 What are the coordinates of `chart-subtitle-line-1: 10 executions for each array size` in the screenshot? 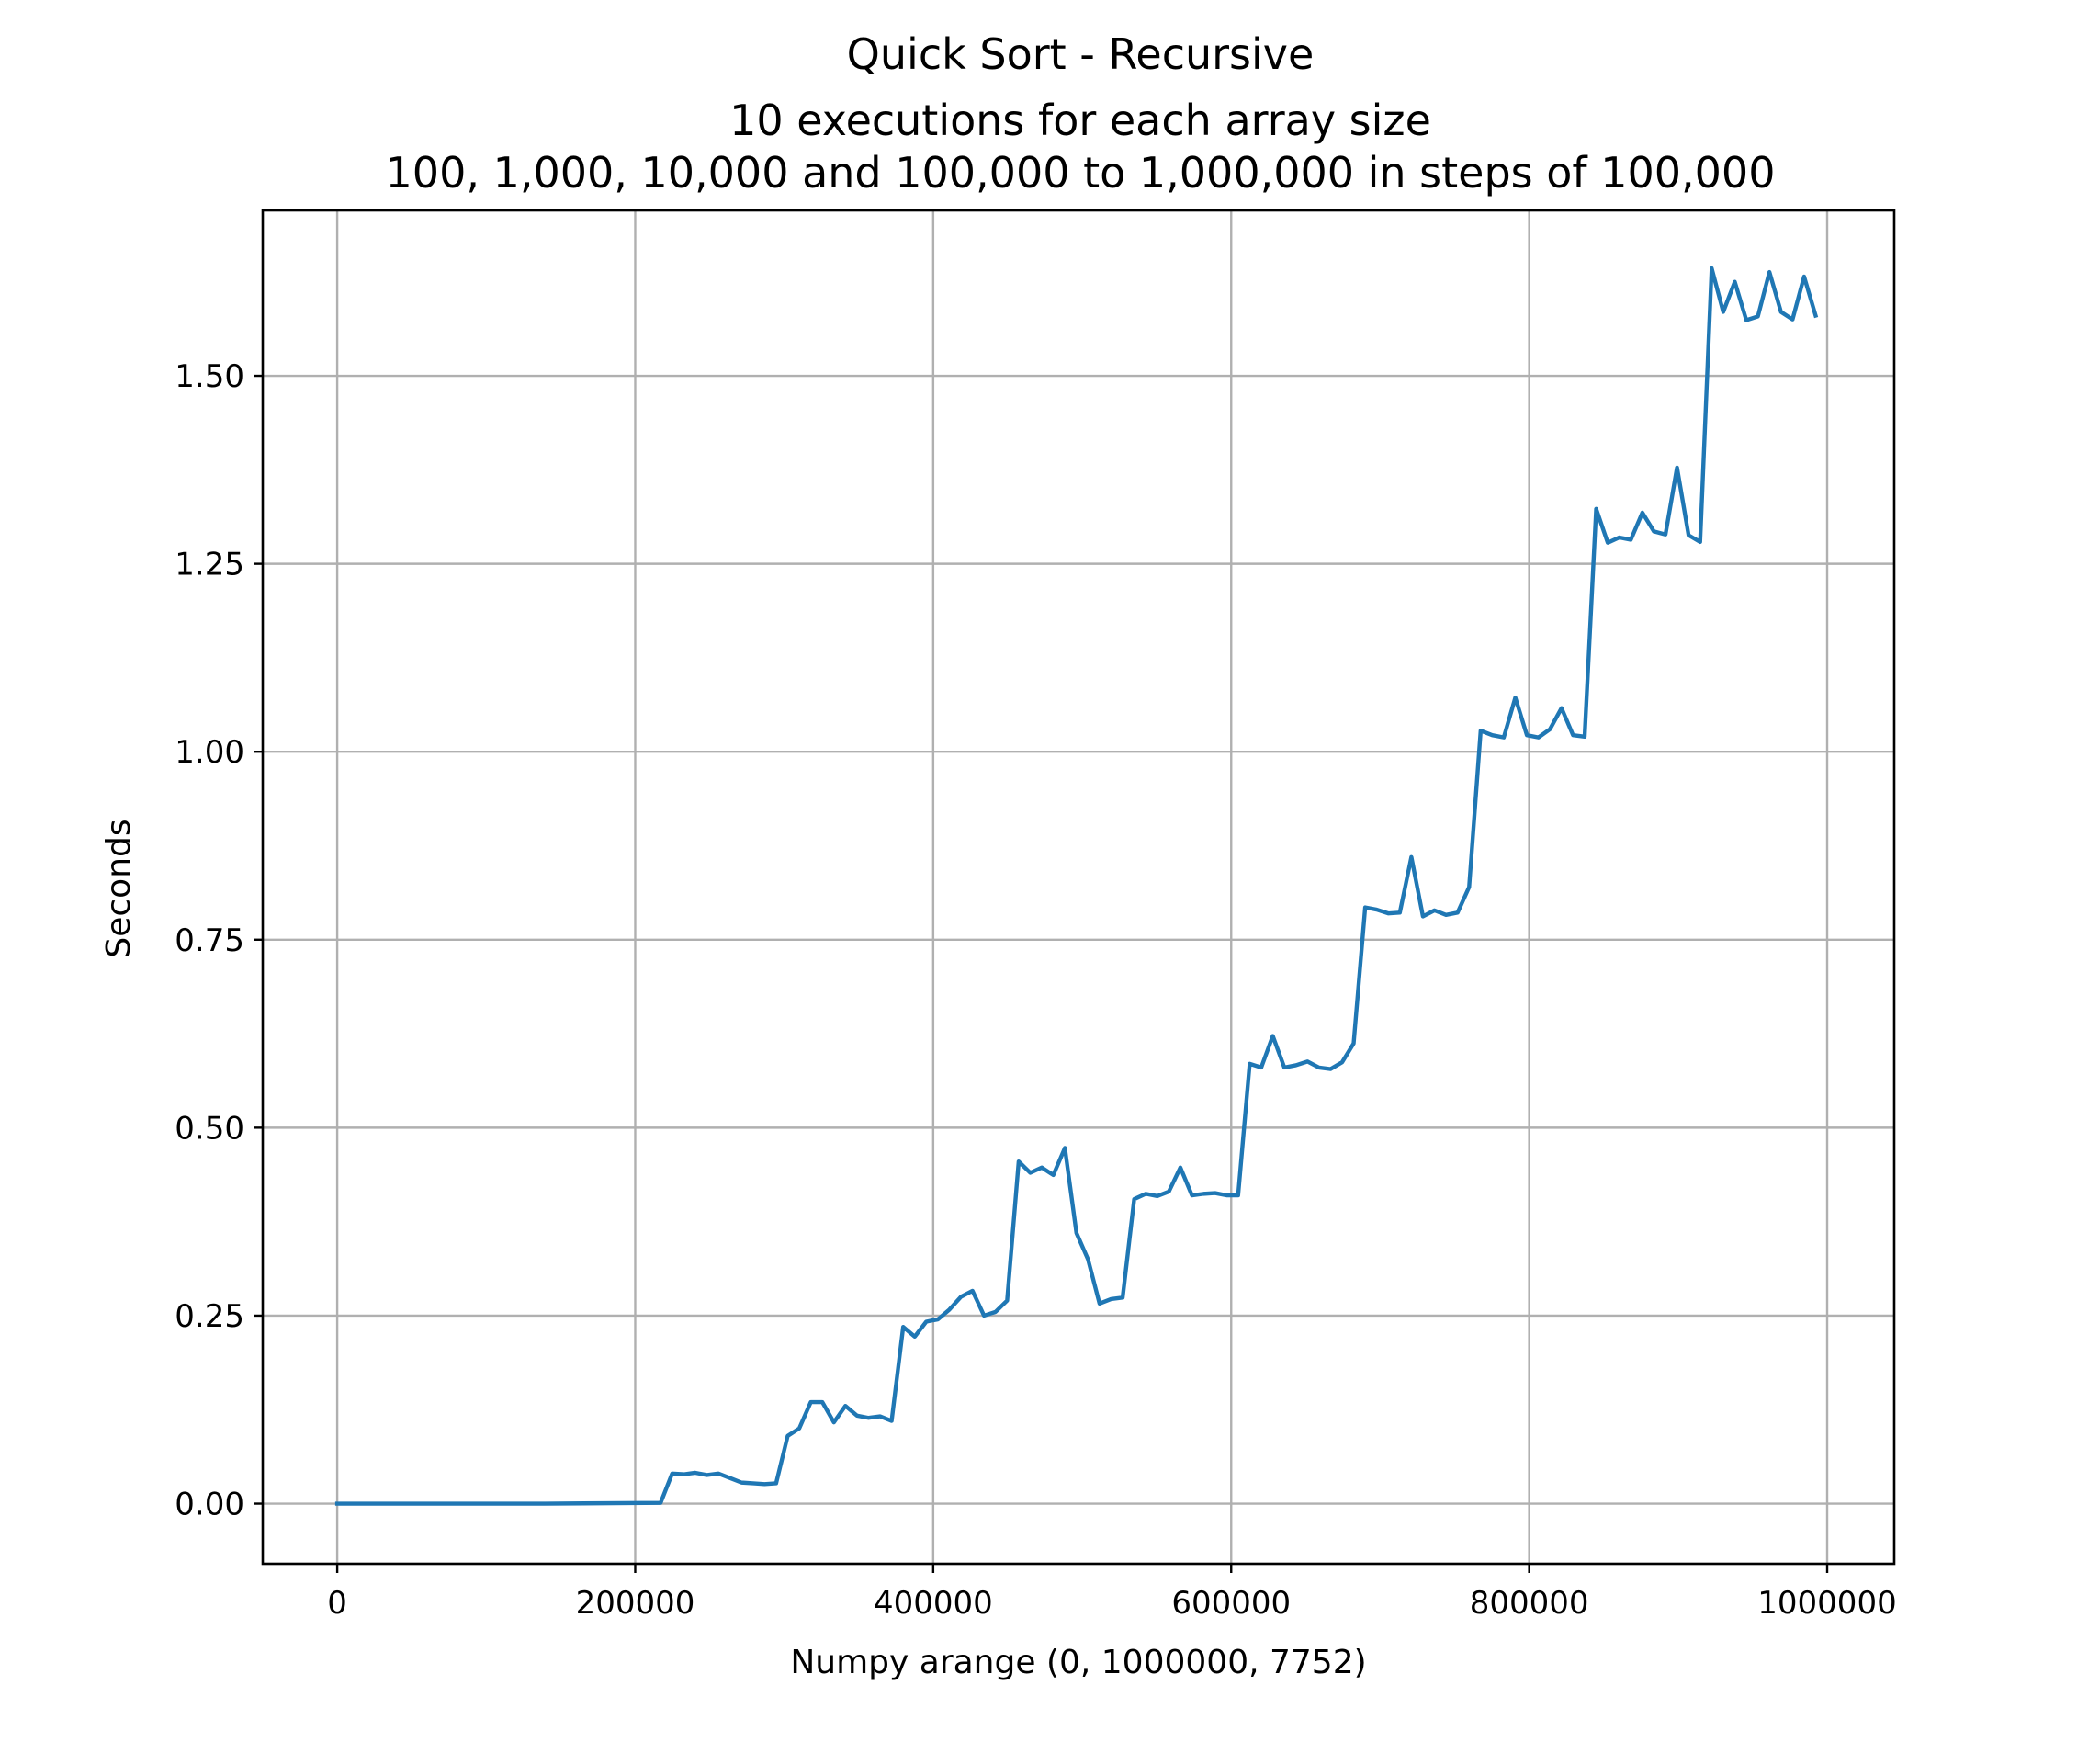 It's located at (1080, 120).